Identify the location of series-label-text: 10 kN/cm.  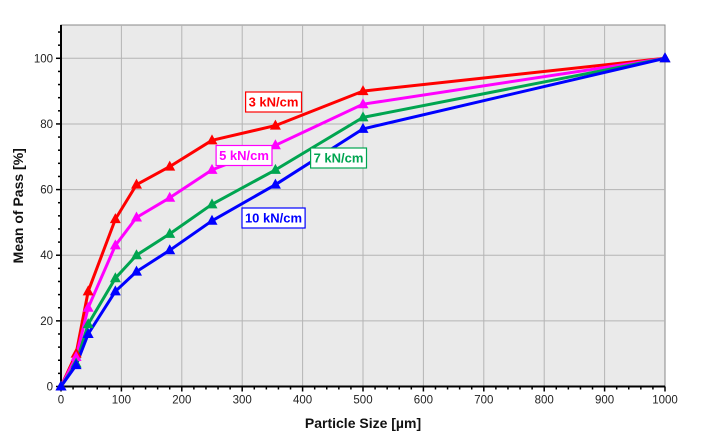
(273, 218).